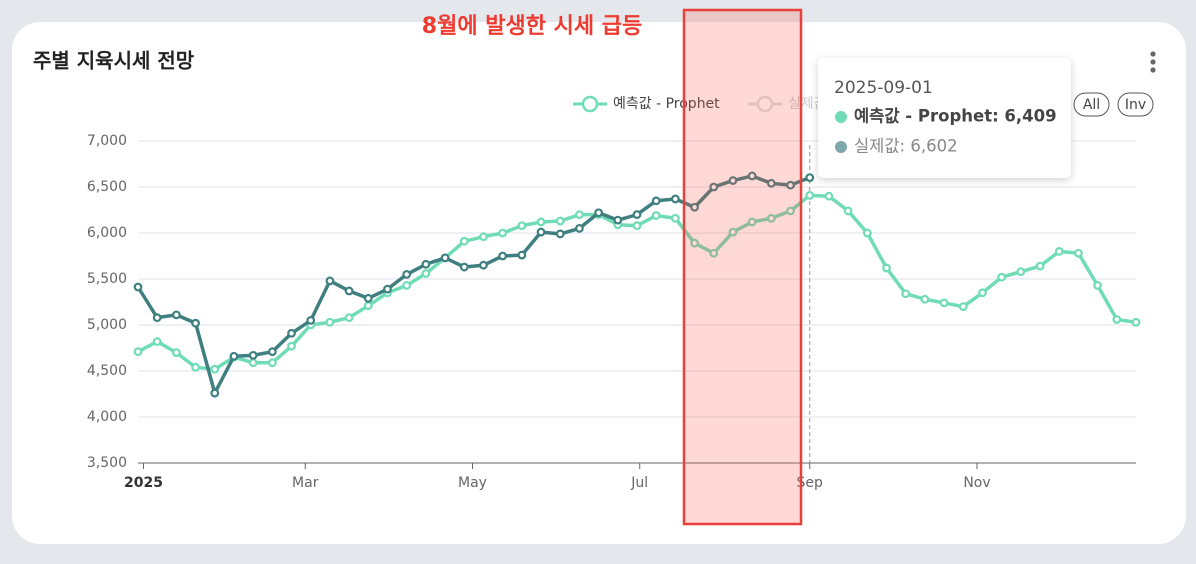 The height and width of the screenshot is (564, 1196). Describe the element at coordinates (807, 104) in the screenshot. I see `legend-label: 실제값` at that location.